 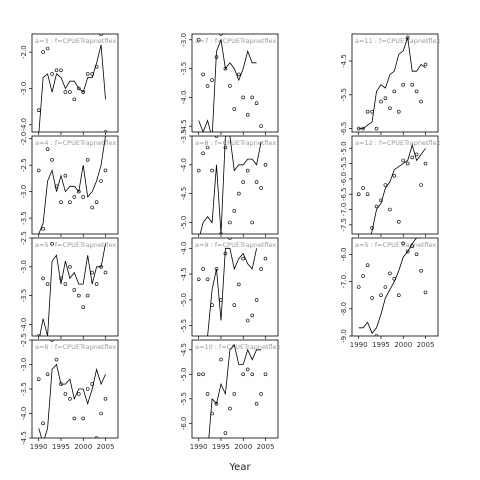 I want to click on panel: a=11 : f=CPUETrapnetflex -4.5 -5.5 -6.5, so click(x=390, y=84).